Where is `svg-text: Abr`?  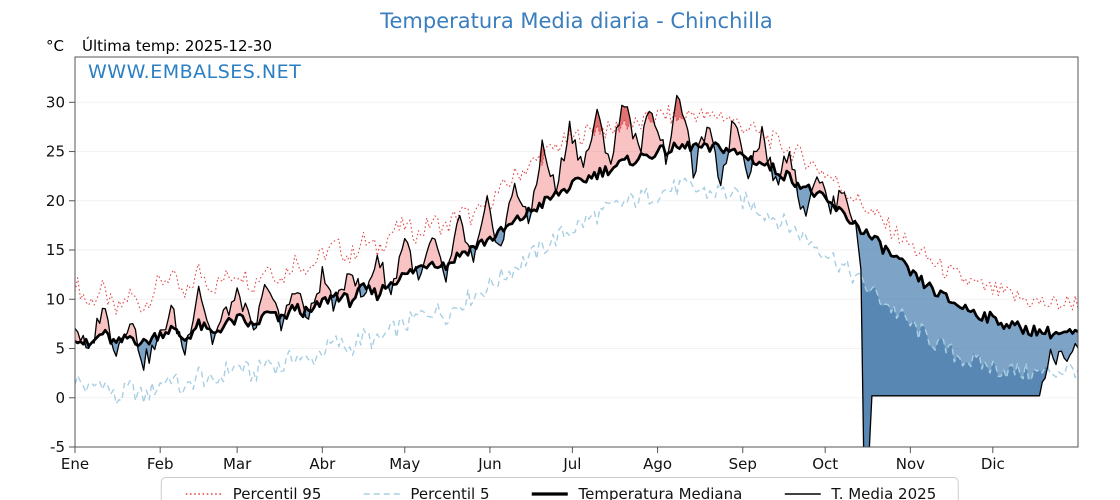
svg-text: Abr is located at coordinates (322, 464).